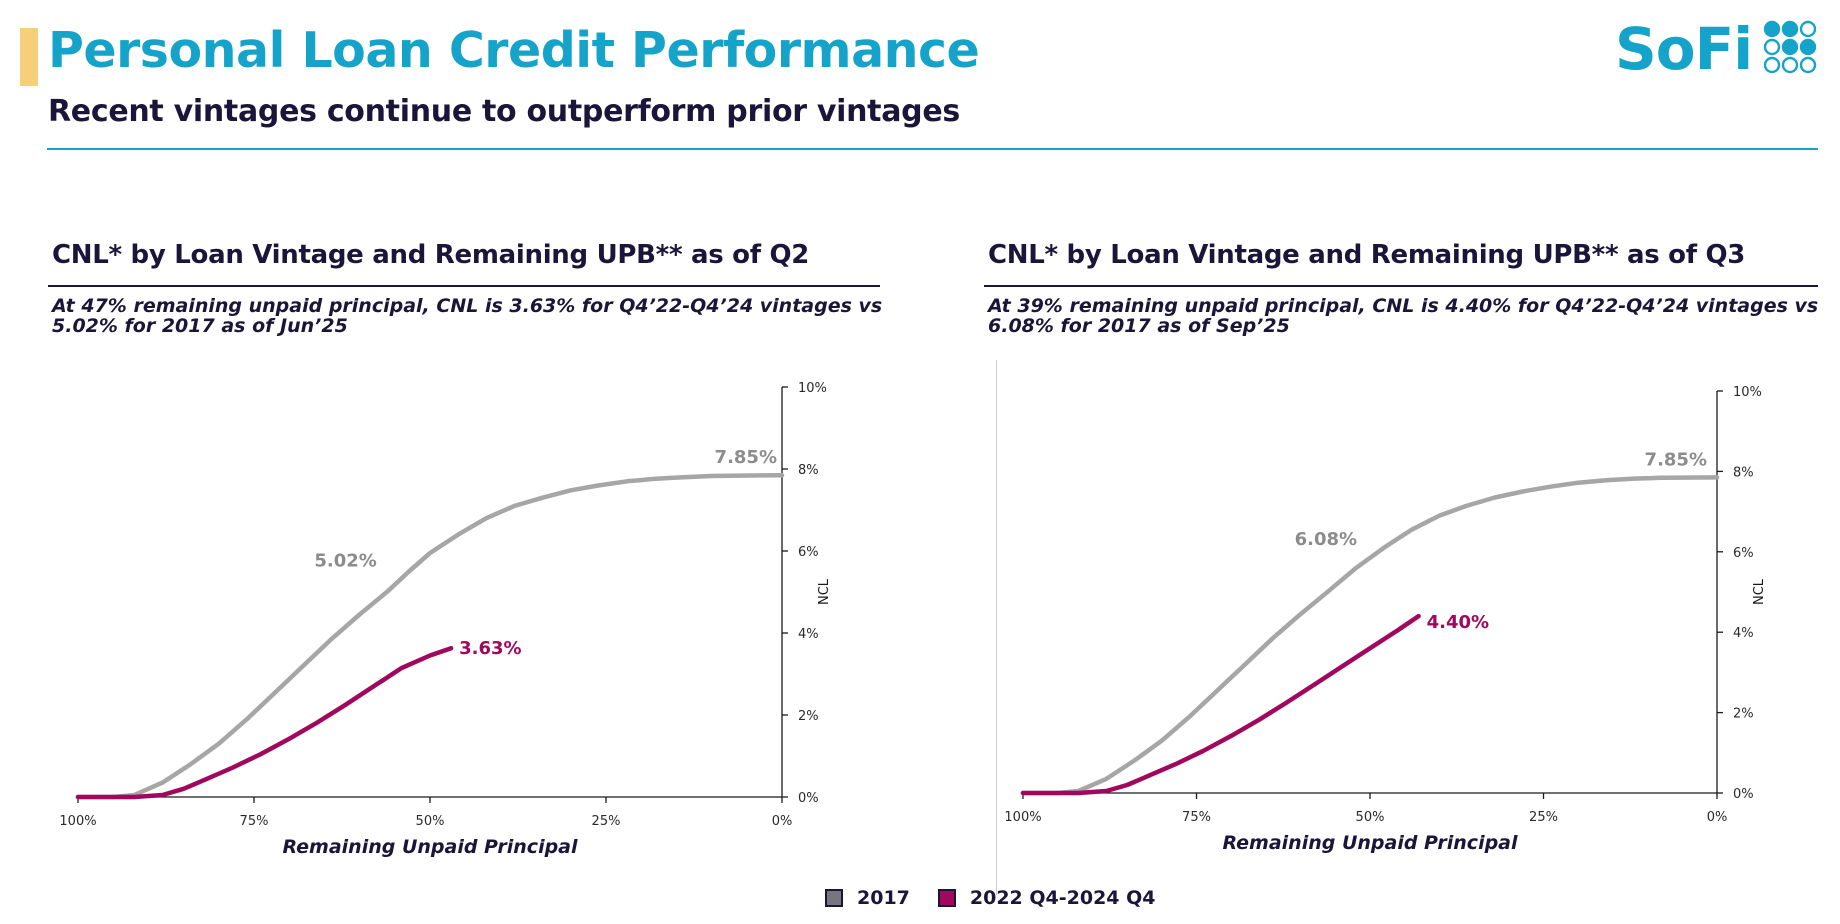 This screenshot has width=1840, height=924. Describe the element at coordinates (824, 591) in the screenshot. I see `y-axis-title-q2: NCL` at that location.